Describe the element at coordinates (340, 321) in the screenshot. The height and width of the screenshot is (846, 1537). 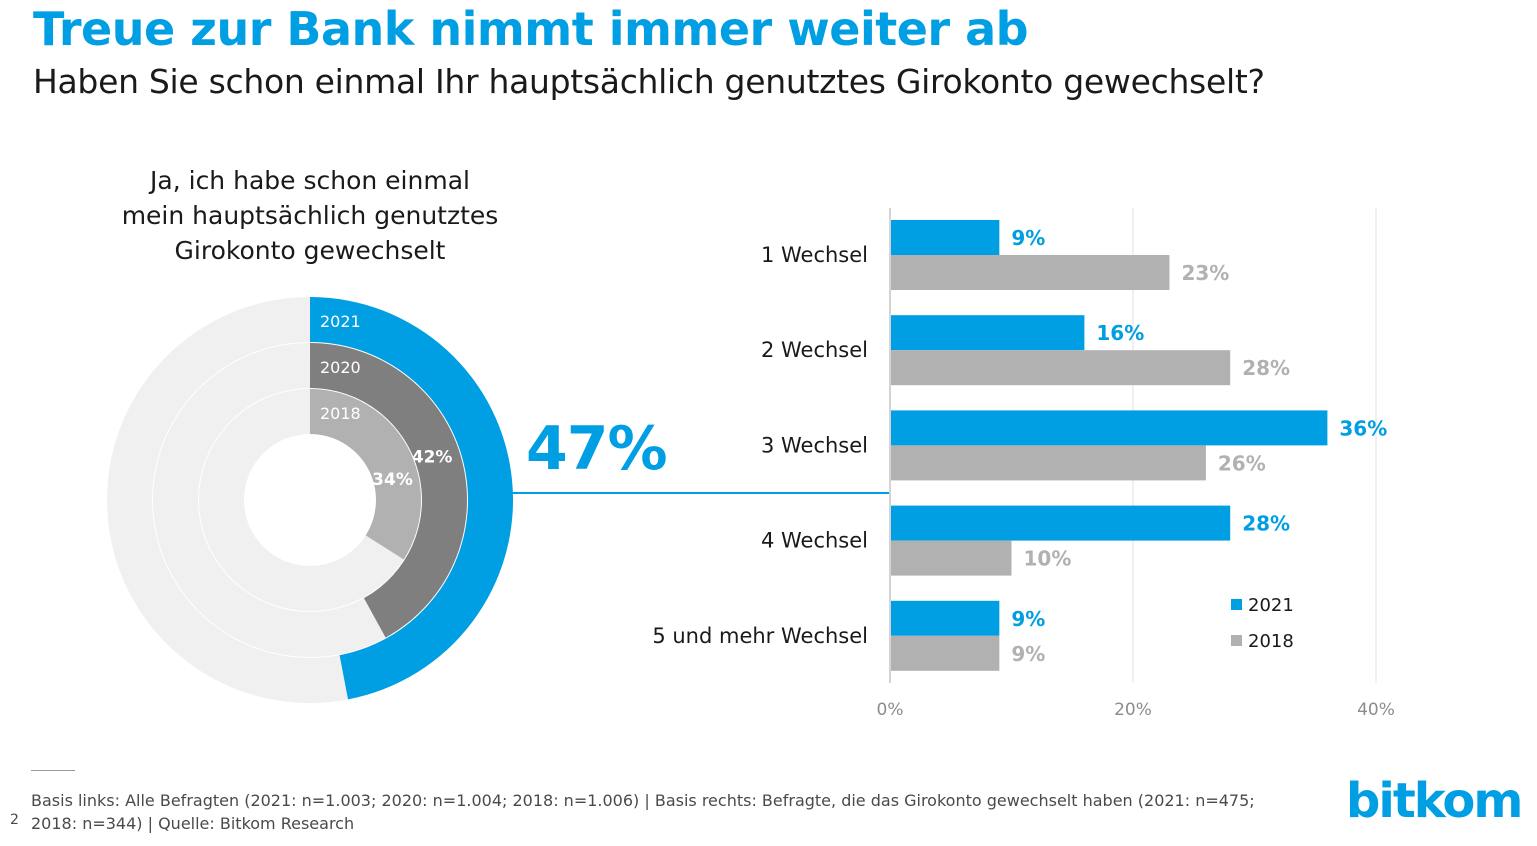
I see `donut-ring-year-label: 2021` at that location.